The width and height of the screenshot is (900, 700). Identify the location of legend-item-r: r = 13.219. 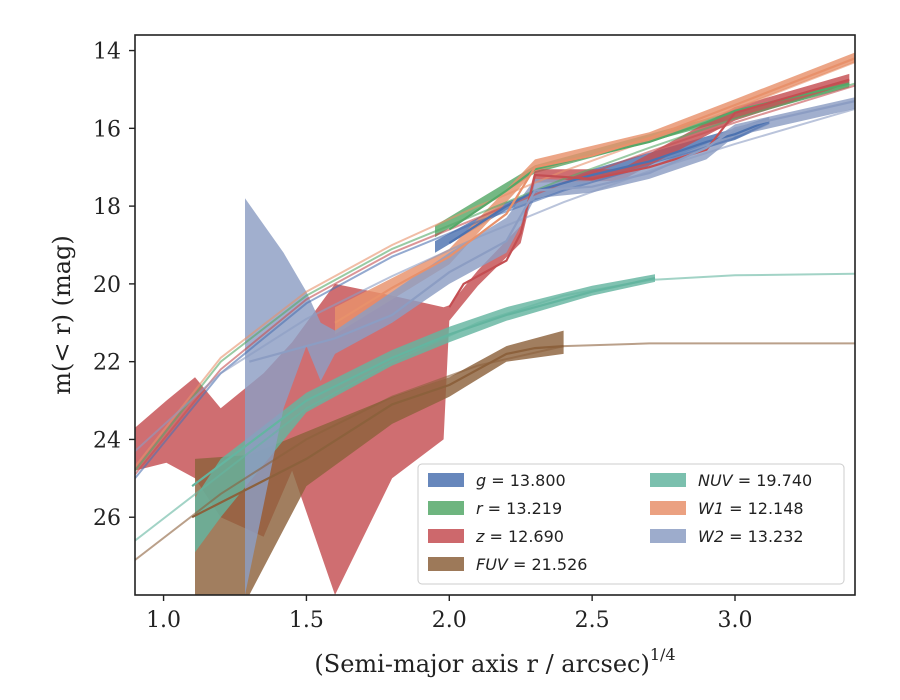
(495, 508).